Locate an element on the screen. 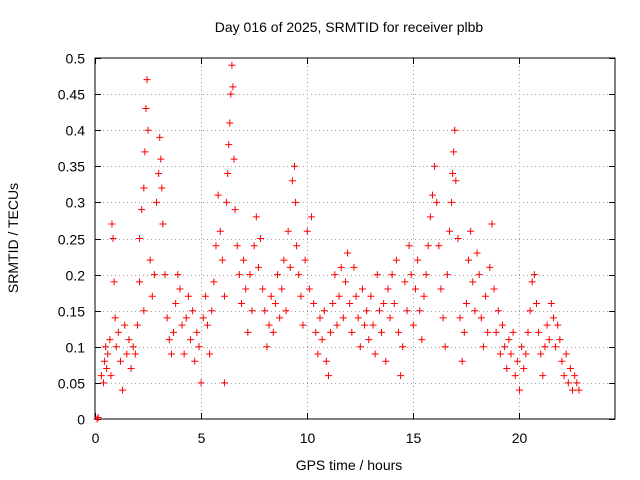  y-tick-label: 0.25 is located at coordinates (71, 240).